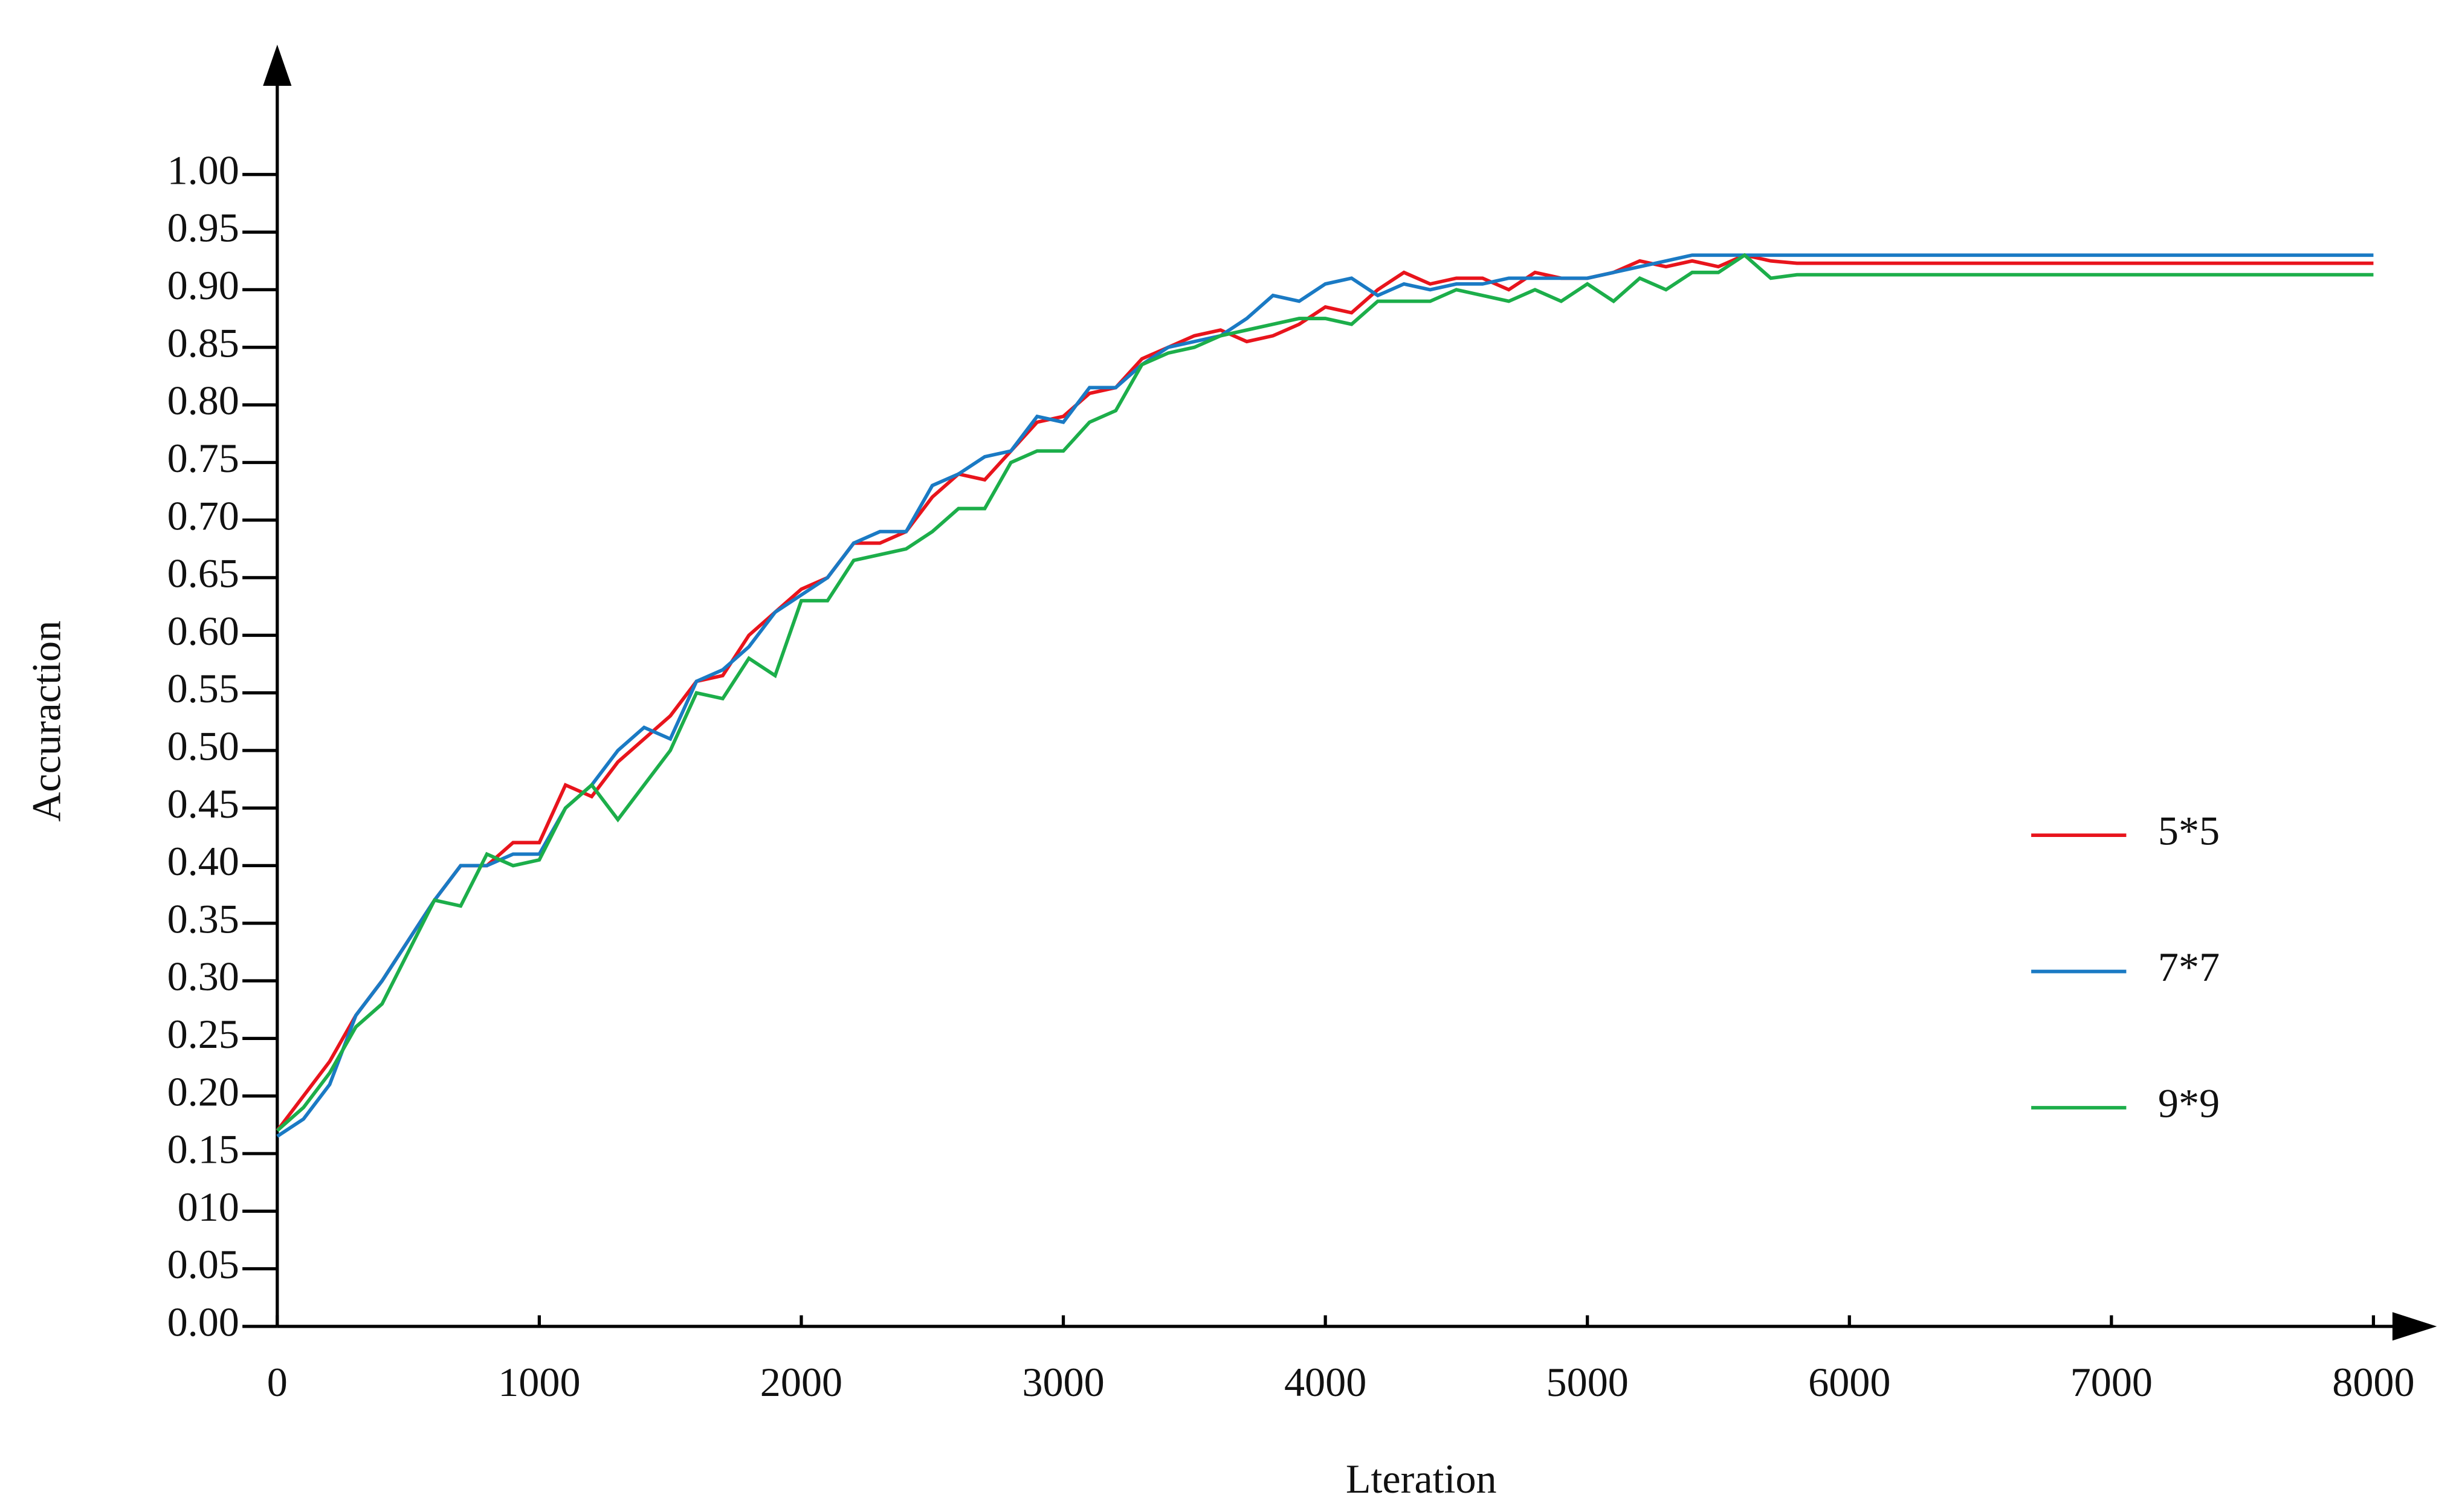  Describe the element at coordinates (203, 285) in the screenshot. I see `y-tick-label: 0.90` at that location.